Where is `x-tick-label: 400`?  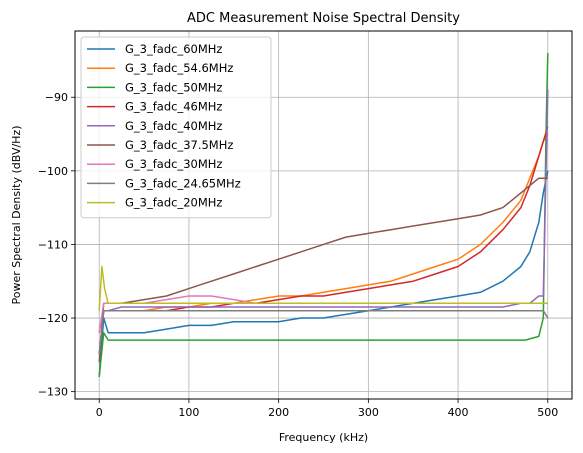 x-tick-label: 400 is located at coordinates (458, 412).